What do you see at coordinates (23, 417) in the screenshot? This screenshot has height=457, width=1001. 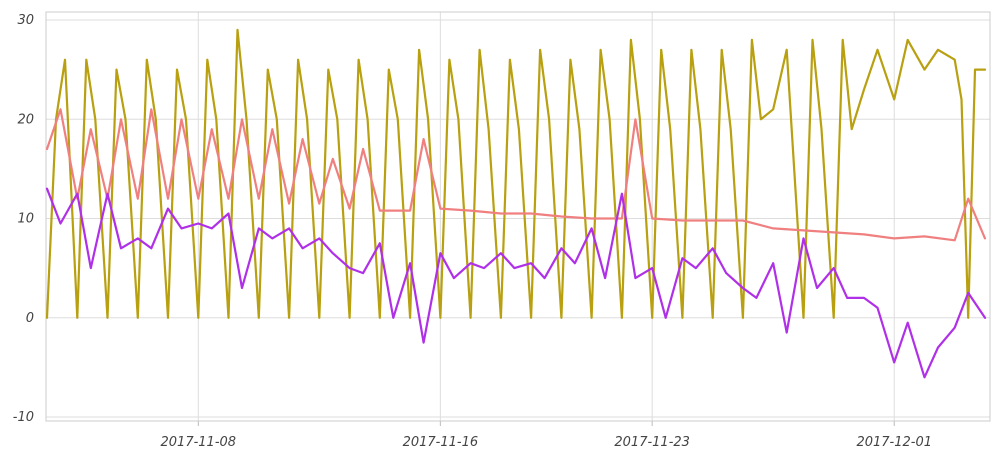 I see `y-tick-label: -10` at bounding box center [23, 417].